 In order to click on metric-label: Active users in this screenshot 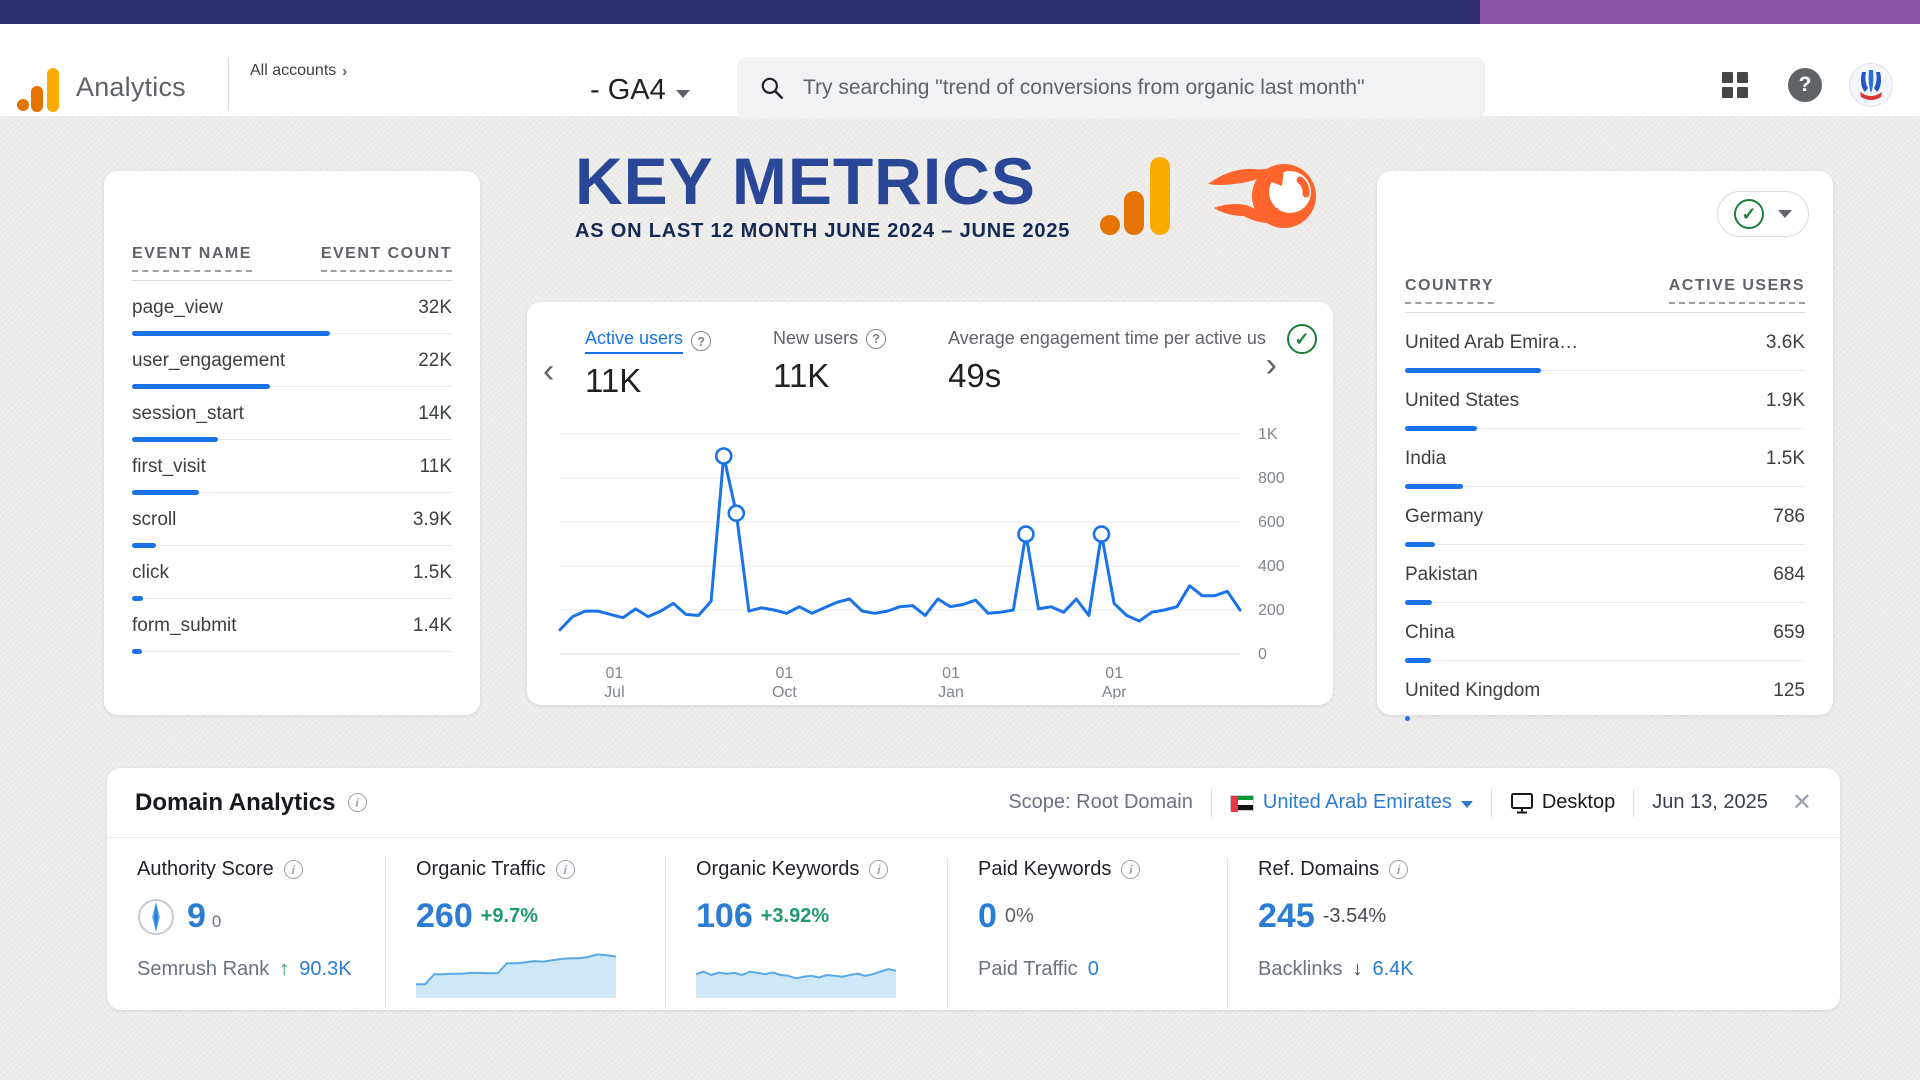, I will do `click(634, 341)`.